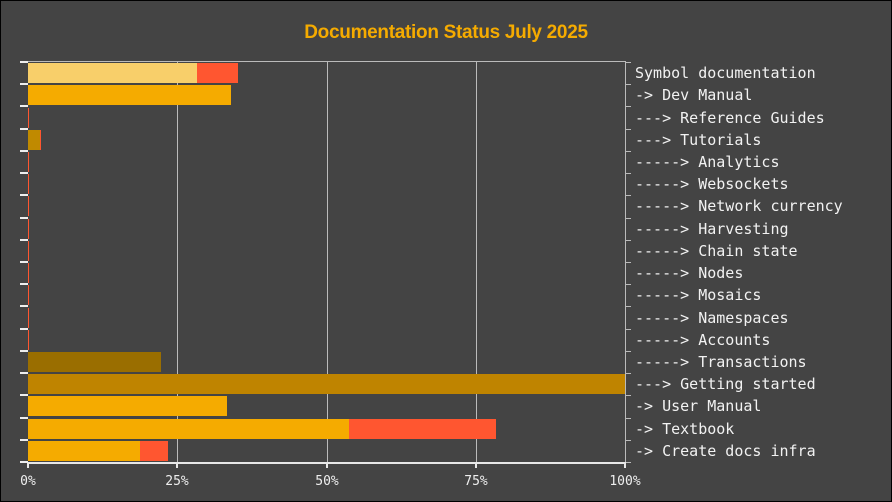 This screenshot has height=502, width=892. What do you see at coordinates (725, 73) in the screenshot?
I see `y-category-label: Symbol documentation` at bounding box center [725, 73].